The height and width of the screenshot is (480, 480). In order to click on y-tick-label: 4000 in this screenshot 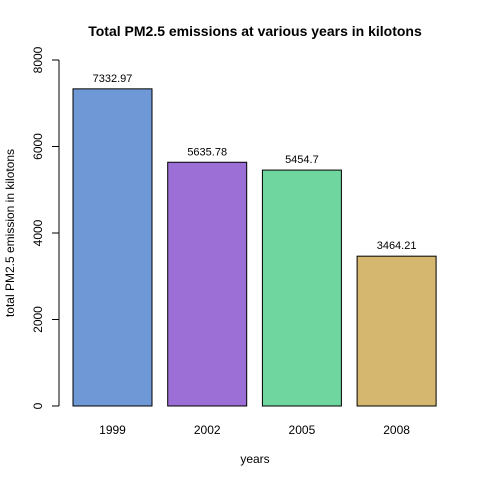, I will do `click(38, 232)`.